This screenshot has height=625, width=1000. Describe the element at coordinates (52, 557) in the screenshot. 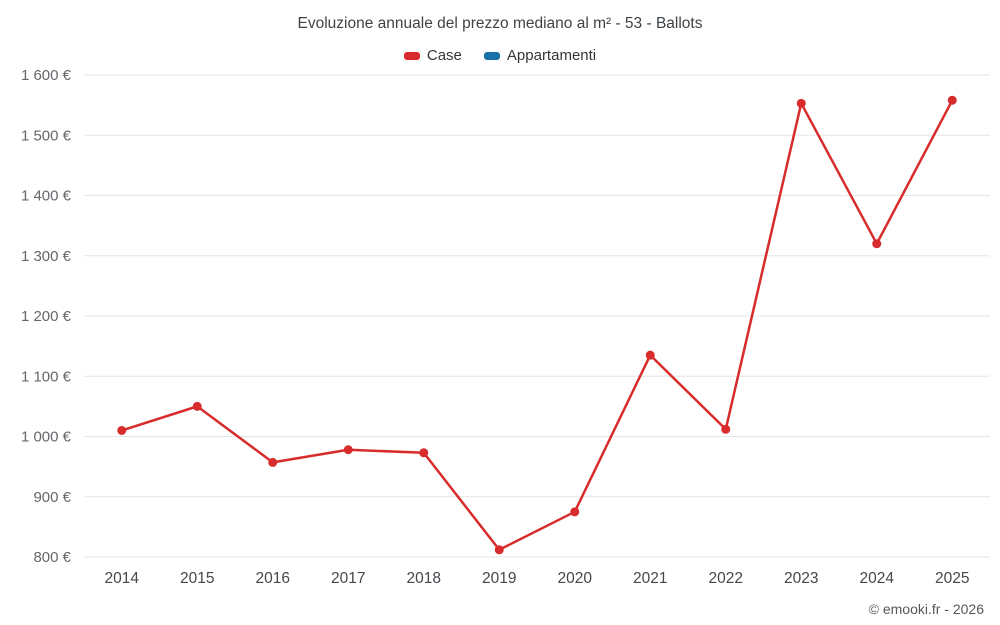

I see `y-axis-tick-label: 800 €` at that location.